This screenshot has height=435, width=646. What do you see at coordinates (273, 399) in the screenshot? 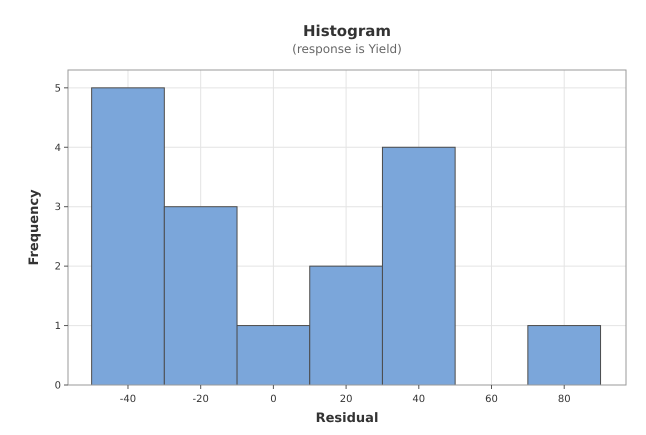
I see `x-tick-label: 0` at bounding box center [273, 399].